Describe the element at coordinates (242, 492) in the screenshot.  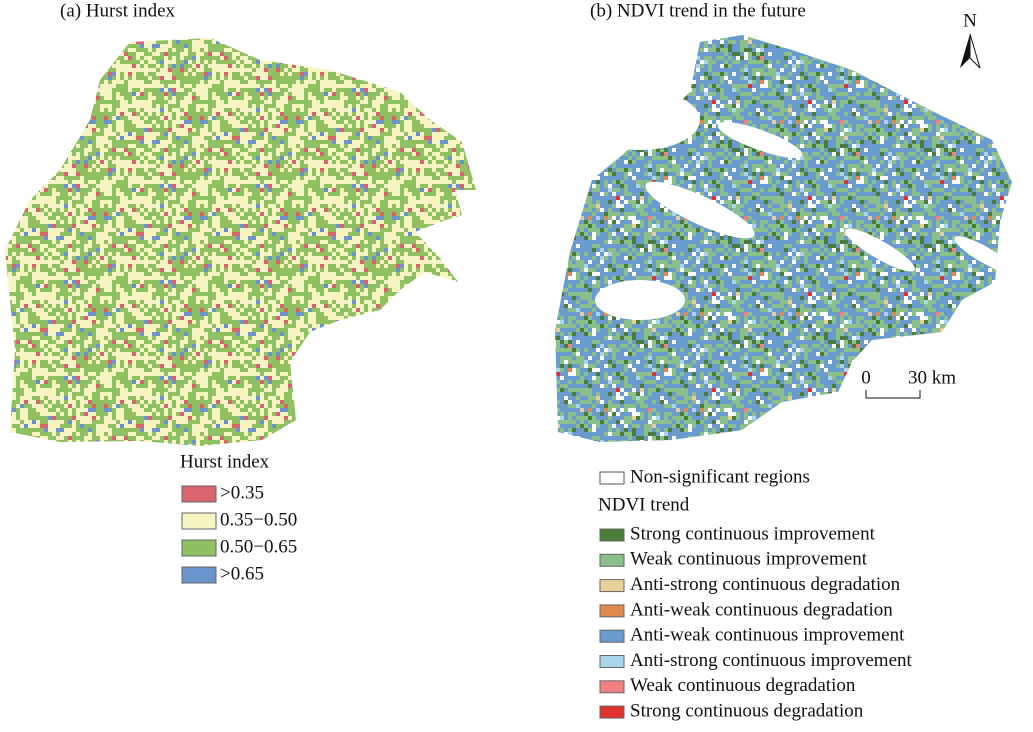
I see `legend-label: >0.35` at that location.